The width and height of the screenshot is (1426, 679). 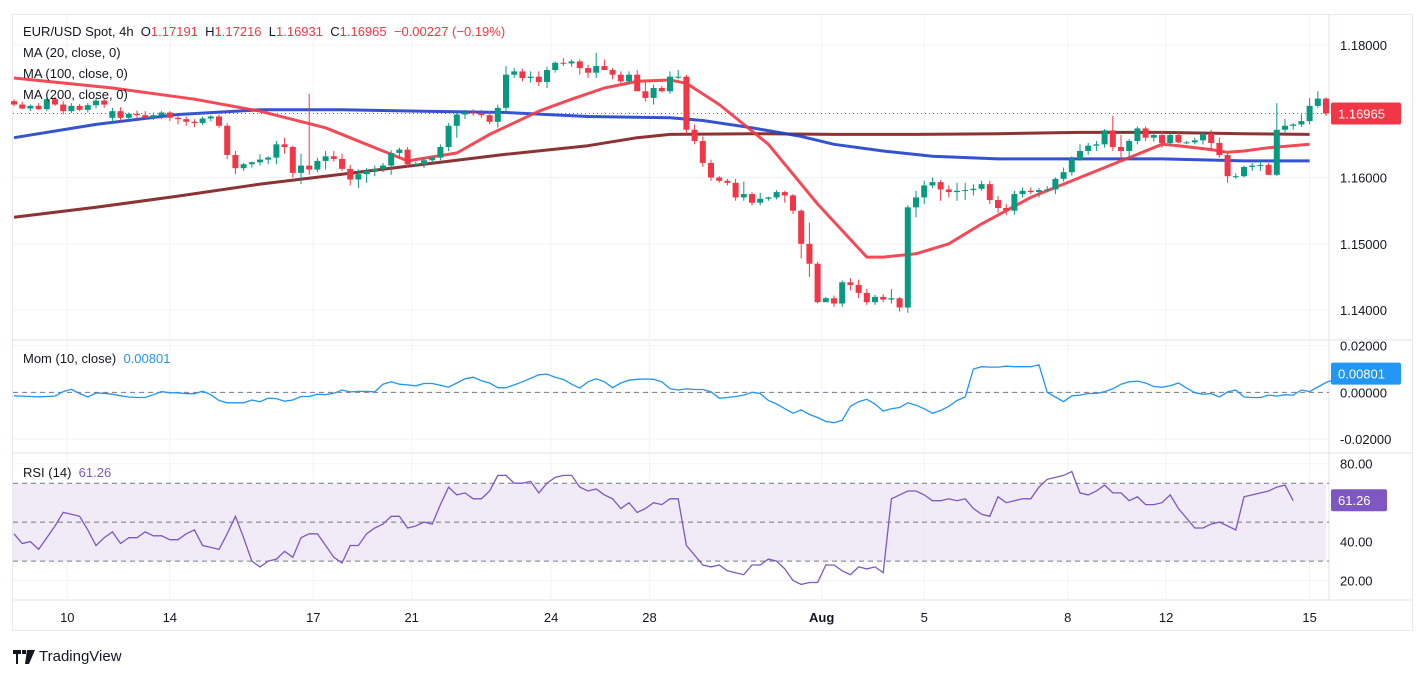 I want to click on rsi-badge, so click(x=1359, y=500).